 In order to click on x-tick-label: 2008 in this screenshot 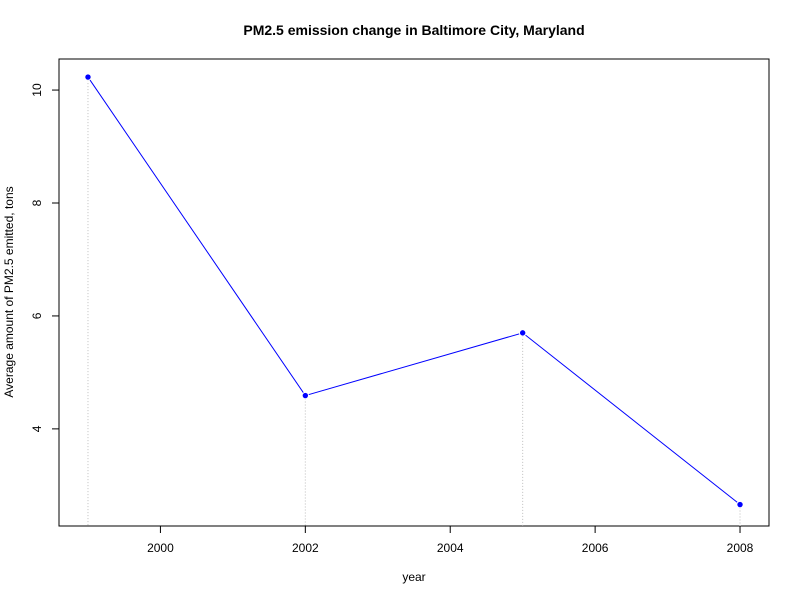, I will do `click(740, 548)`.